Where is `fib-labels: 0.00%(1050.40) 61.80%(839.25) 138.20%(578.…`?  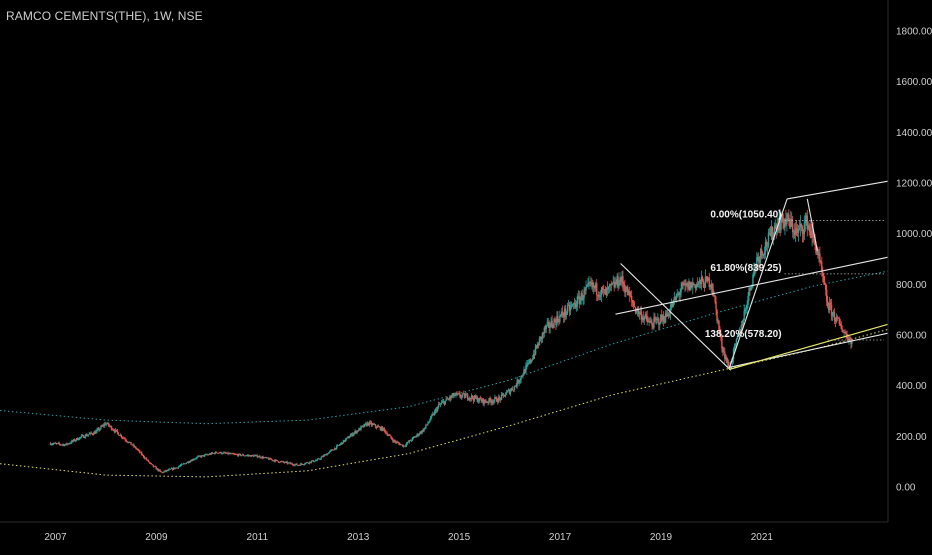
fib-labels: 0.00%(1050.40) 61.80%(839.25) 138.20%(578.… is located at coordinates (794, 275).